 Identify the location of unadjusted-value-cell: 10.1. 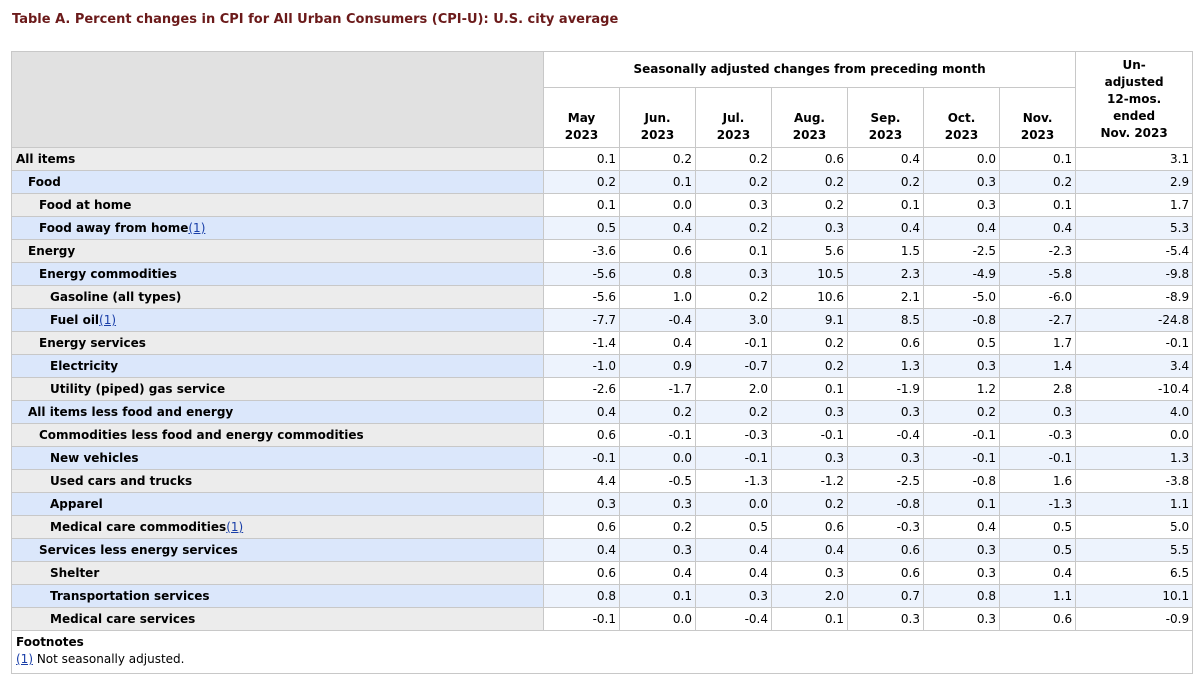
(1134, 596).